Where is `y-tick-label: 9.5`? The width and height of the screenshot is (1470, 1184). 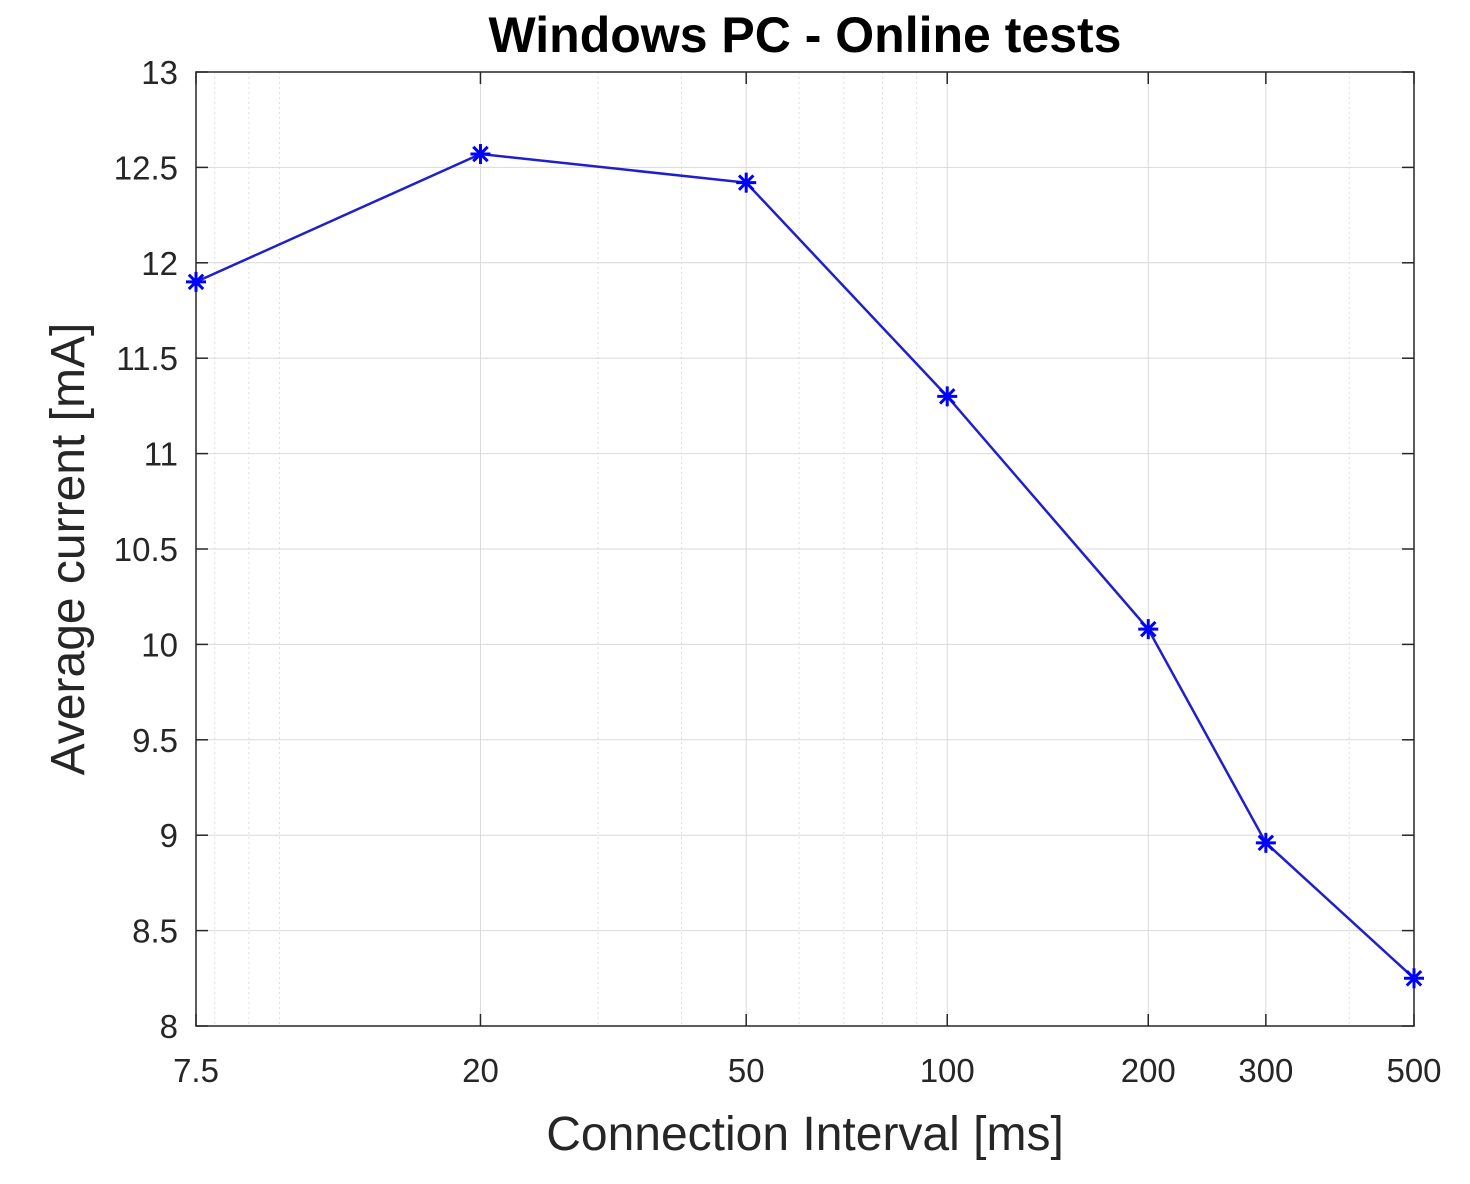 y-tick-label: 9.5 is located at coordinates (155, 740).